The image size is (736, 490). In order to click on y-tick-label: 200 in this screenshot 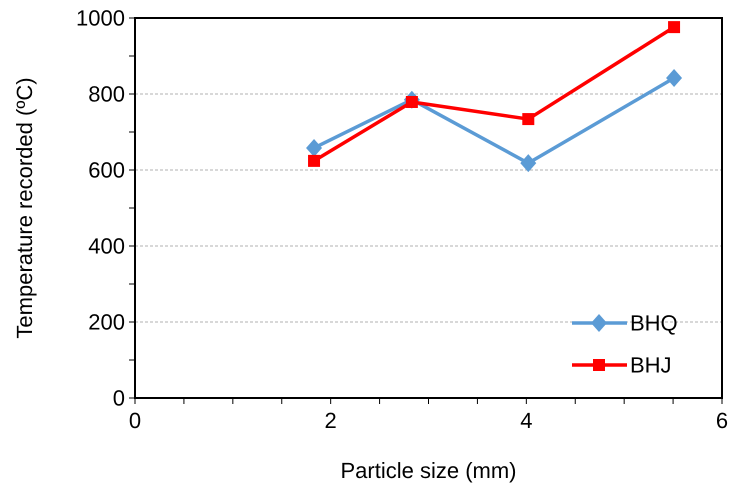, I will do `click(106, 322)`.